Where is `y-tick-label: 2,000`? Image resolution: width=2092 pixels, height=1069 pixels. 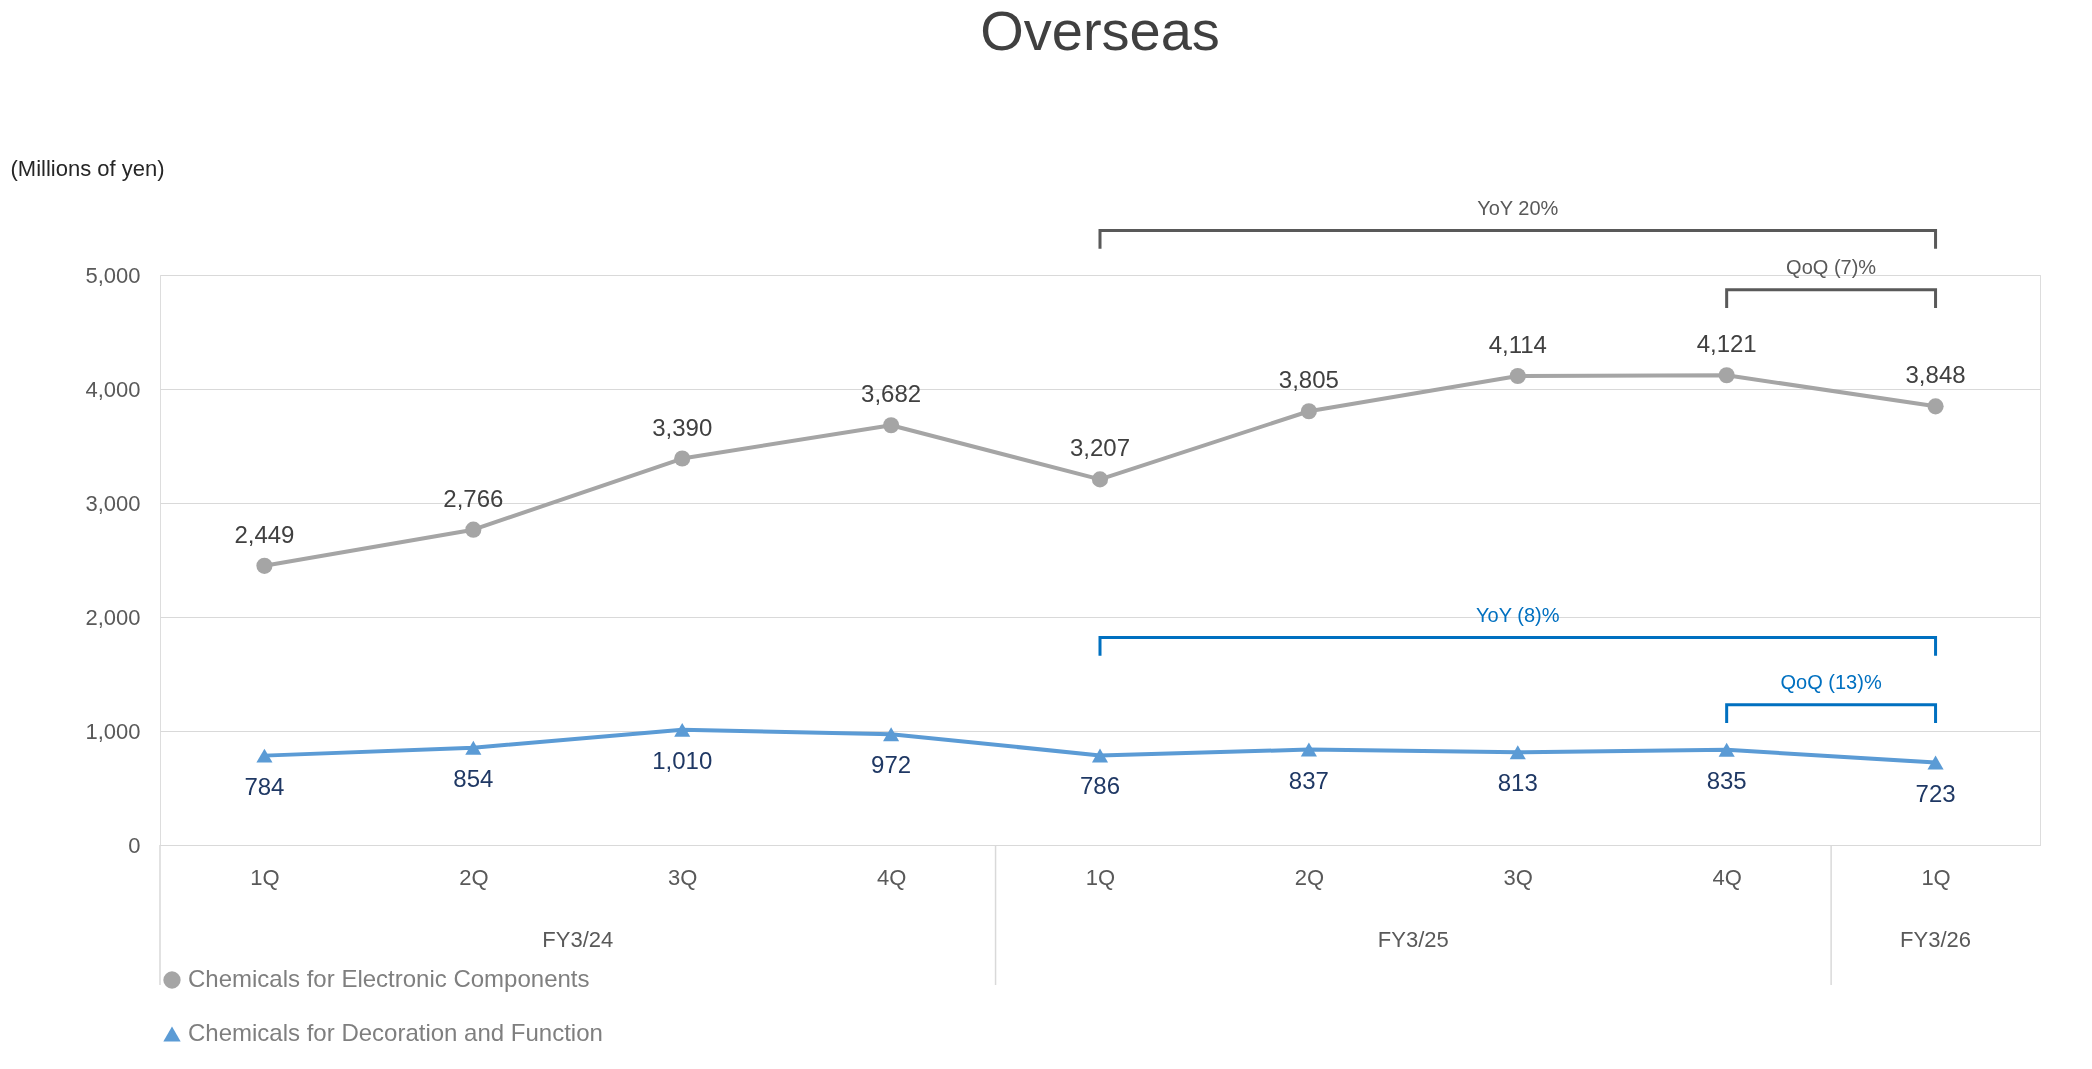
y-tick-label: 2,000 is located at coordinates (113, 617).